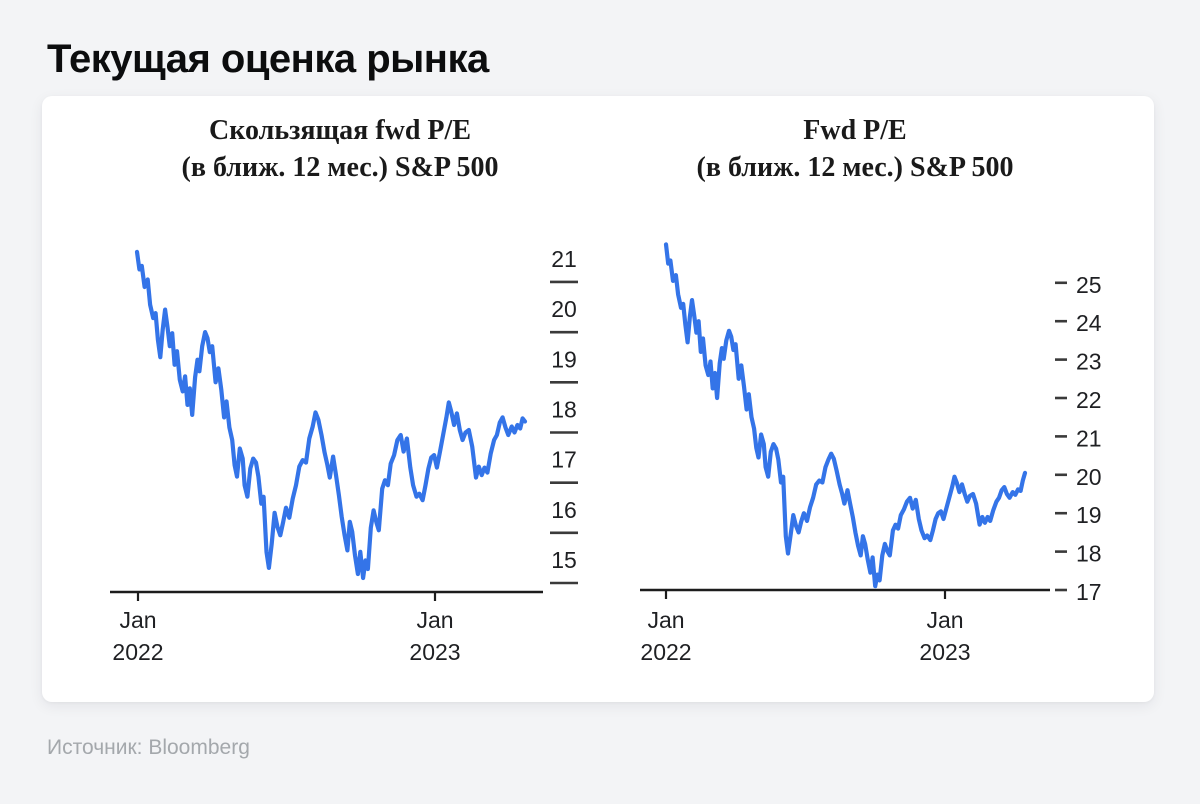 Image resolution: width=1200 pixels, height=804 pixels. What do you see at coordinates (199, 747) in the screenshot?
I see `source-value: Bloomberg` at bounding box center [199, 747].